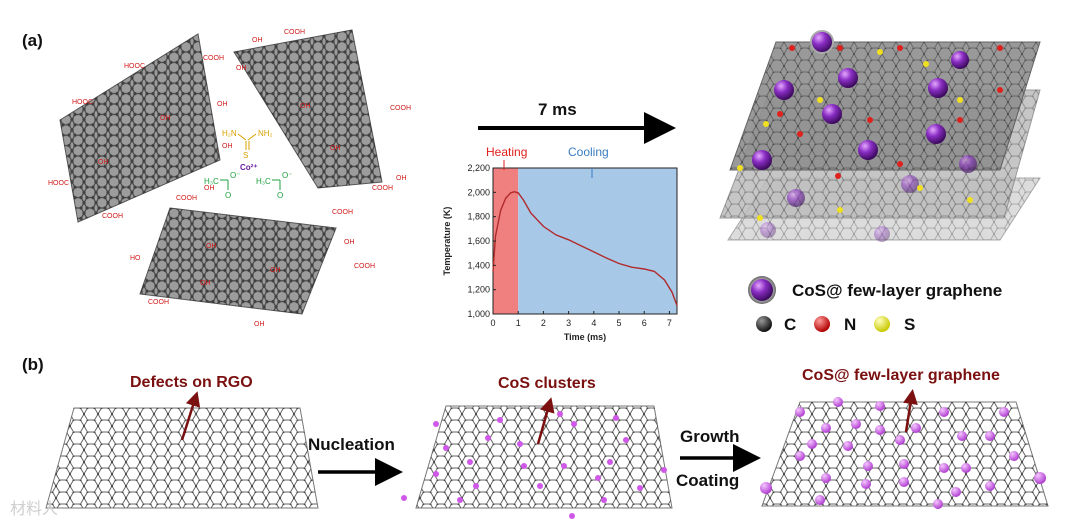  What do you see at coordinates (547, 383) in the screenshot?
I see `clusters-label: CoS clusters` at bounding box center [547, 383].